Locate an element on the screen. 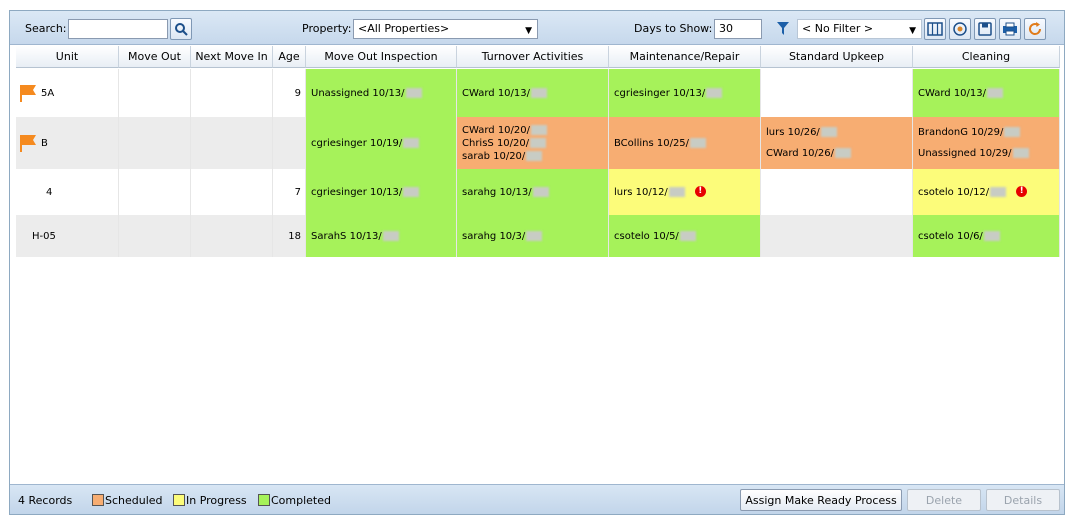  column-header-next-move-in: Next Move In is located at coordinates (232, 57).